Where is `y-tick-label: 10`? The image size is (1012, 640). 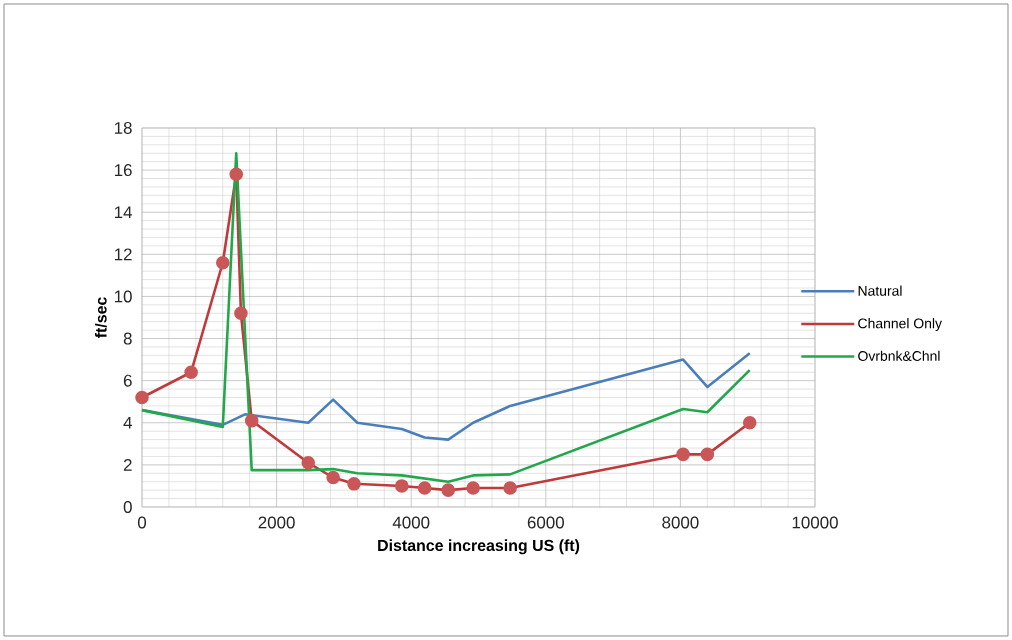 y-tick-label: 10 is located at coordinates (123, 296).